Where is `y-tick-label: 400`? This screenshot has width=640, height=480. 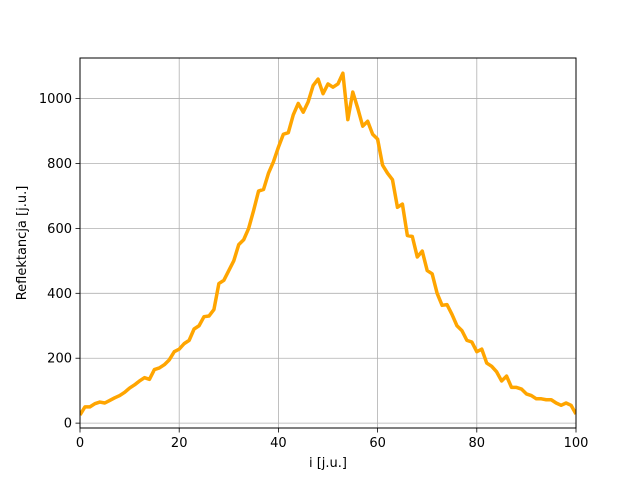 y-tick-label: 400 is located at coordinates (59, 294).